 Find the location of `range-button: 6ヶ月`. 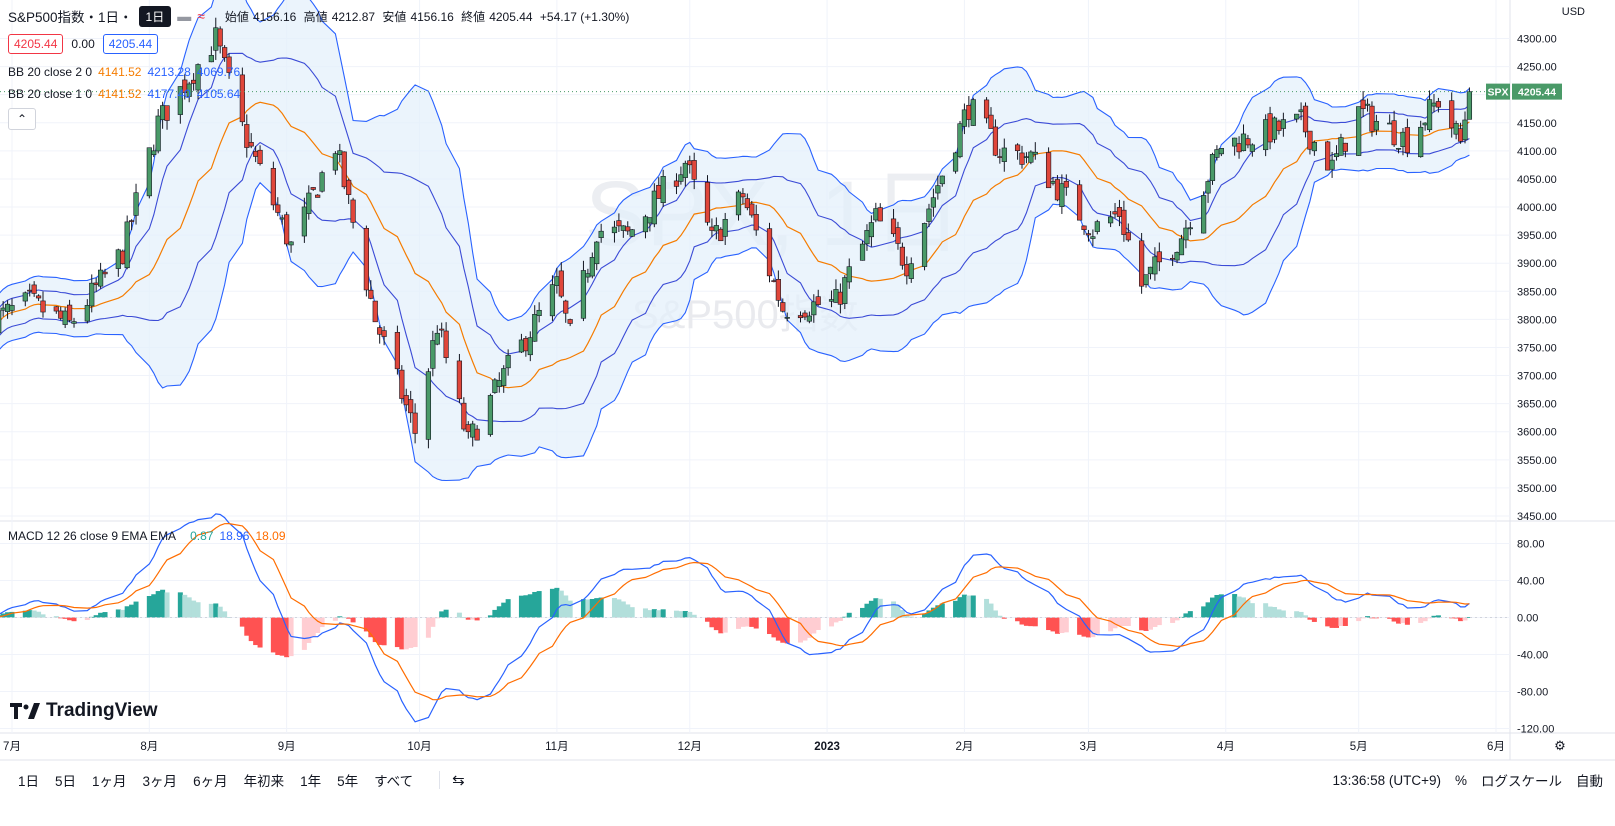

range-button: 6ヶ月 is located at coordinates (210, 781).